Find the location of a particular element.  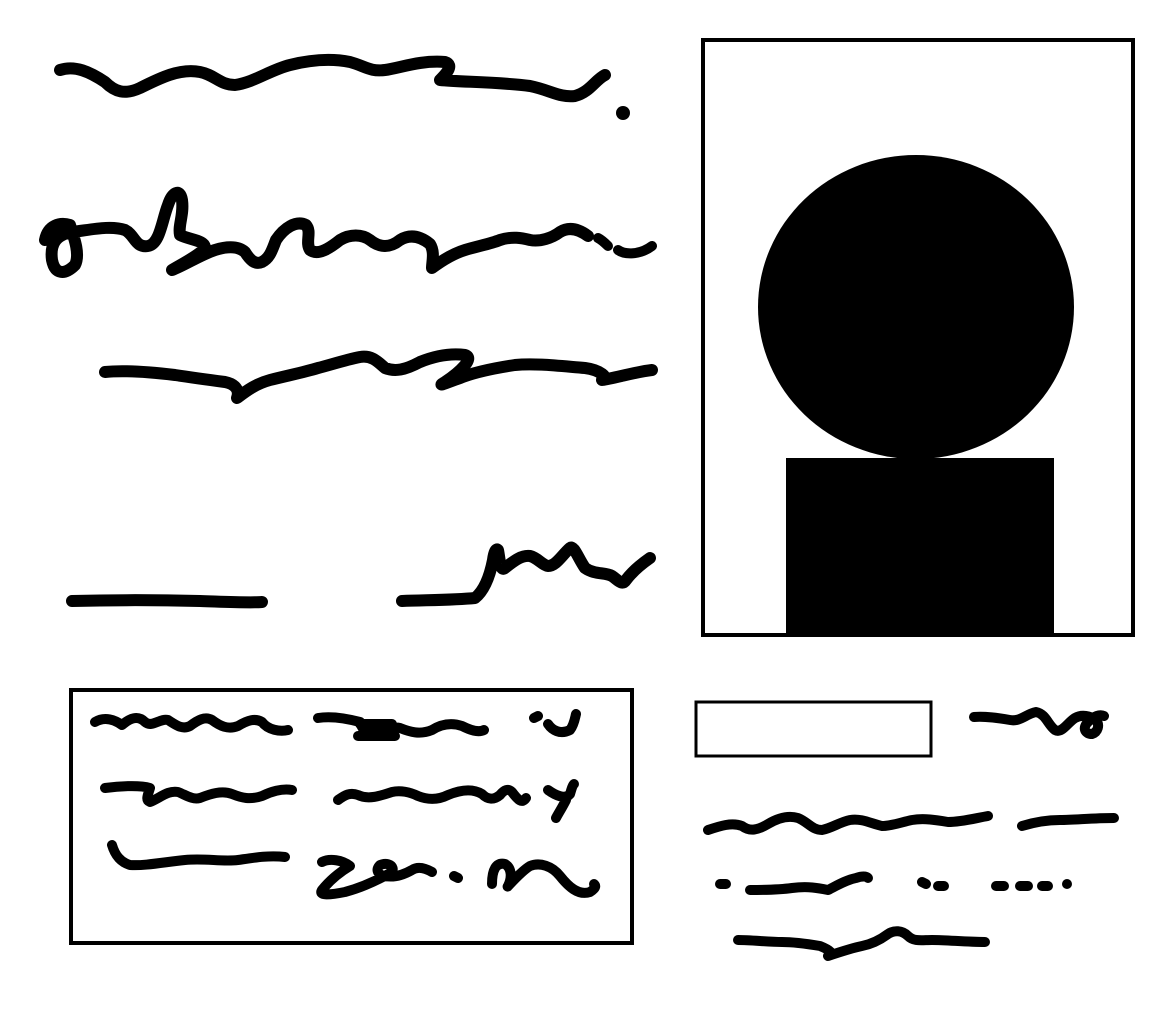

byline-underline-left is located at coordinates (167, 601).